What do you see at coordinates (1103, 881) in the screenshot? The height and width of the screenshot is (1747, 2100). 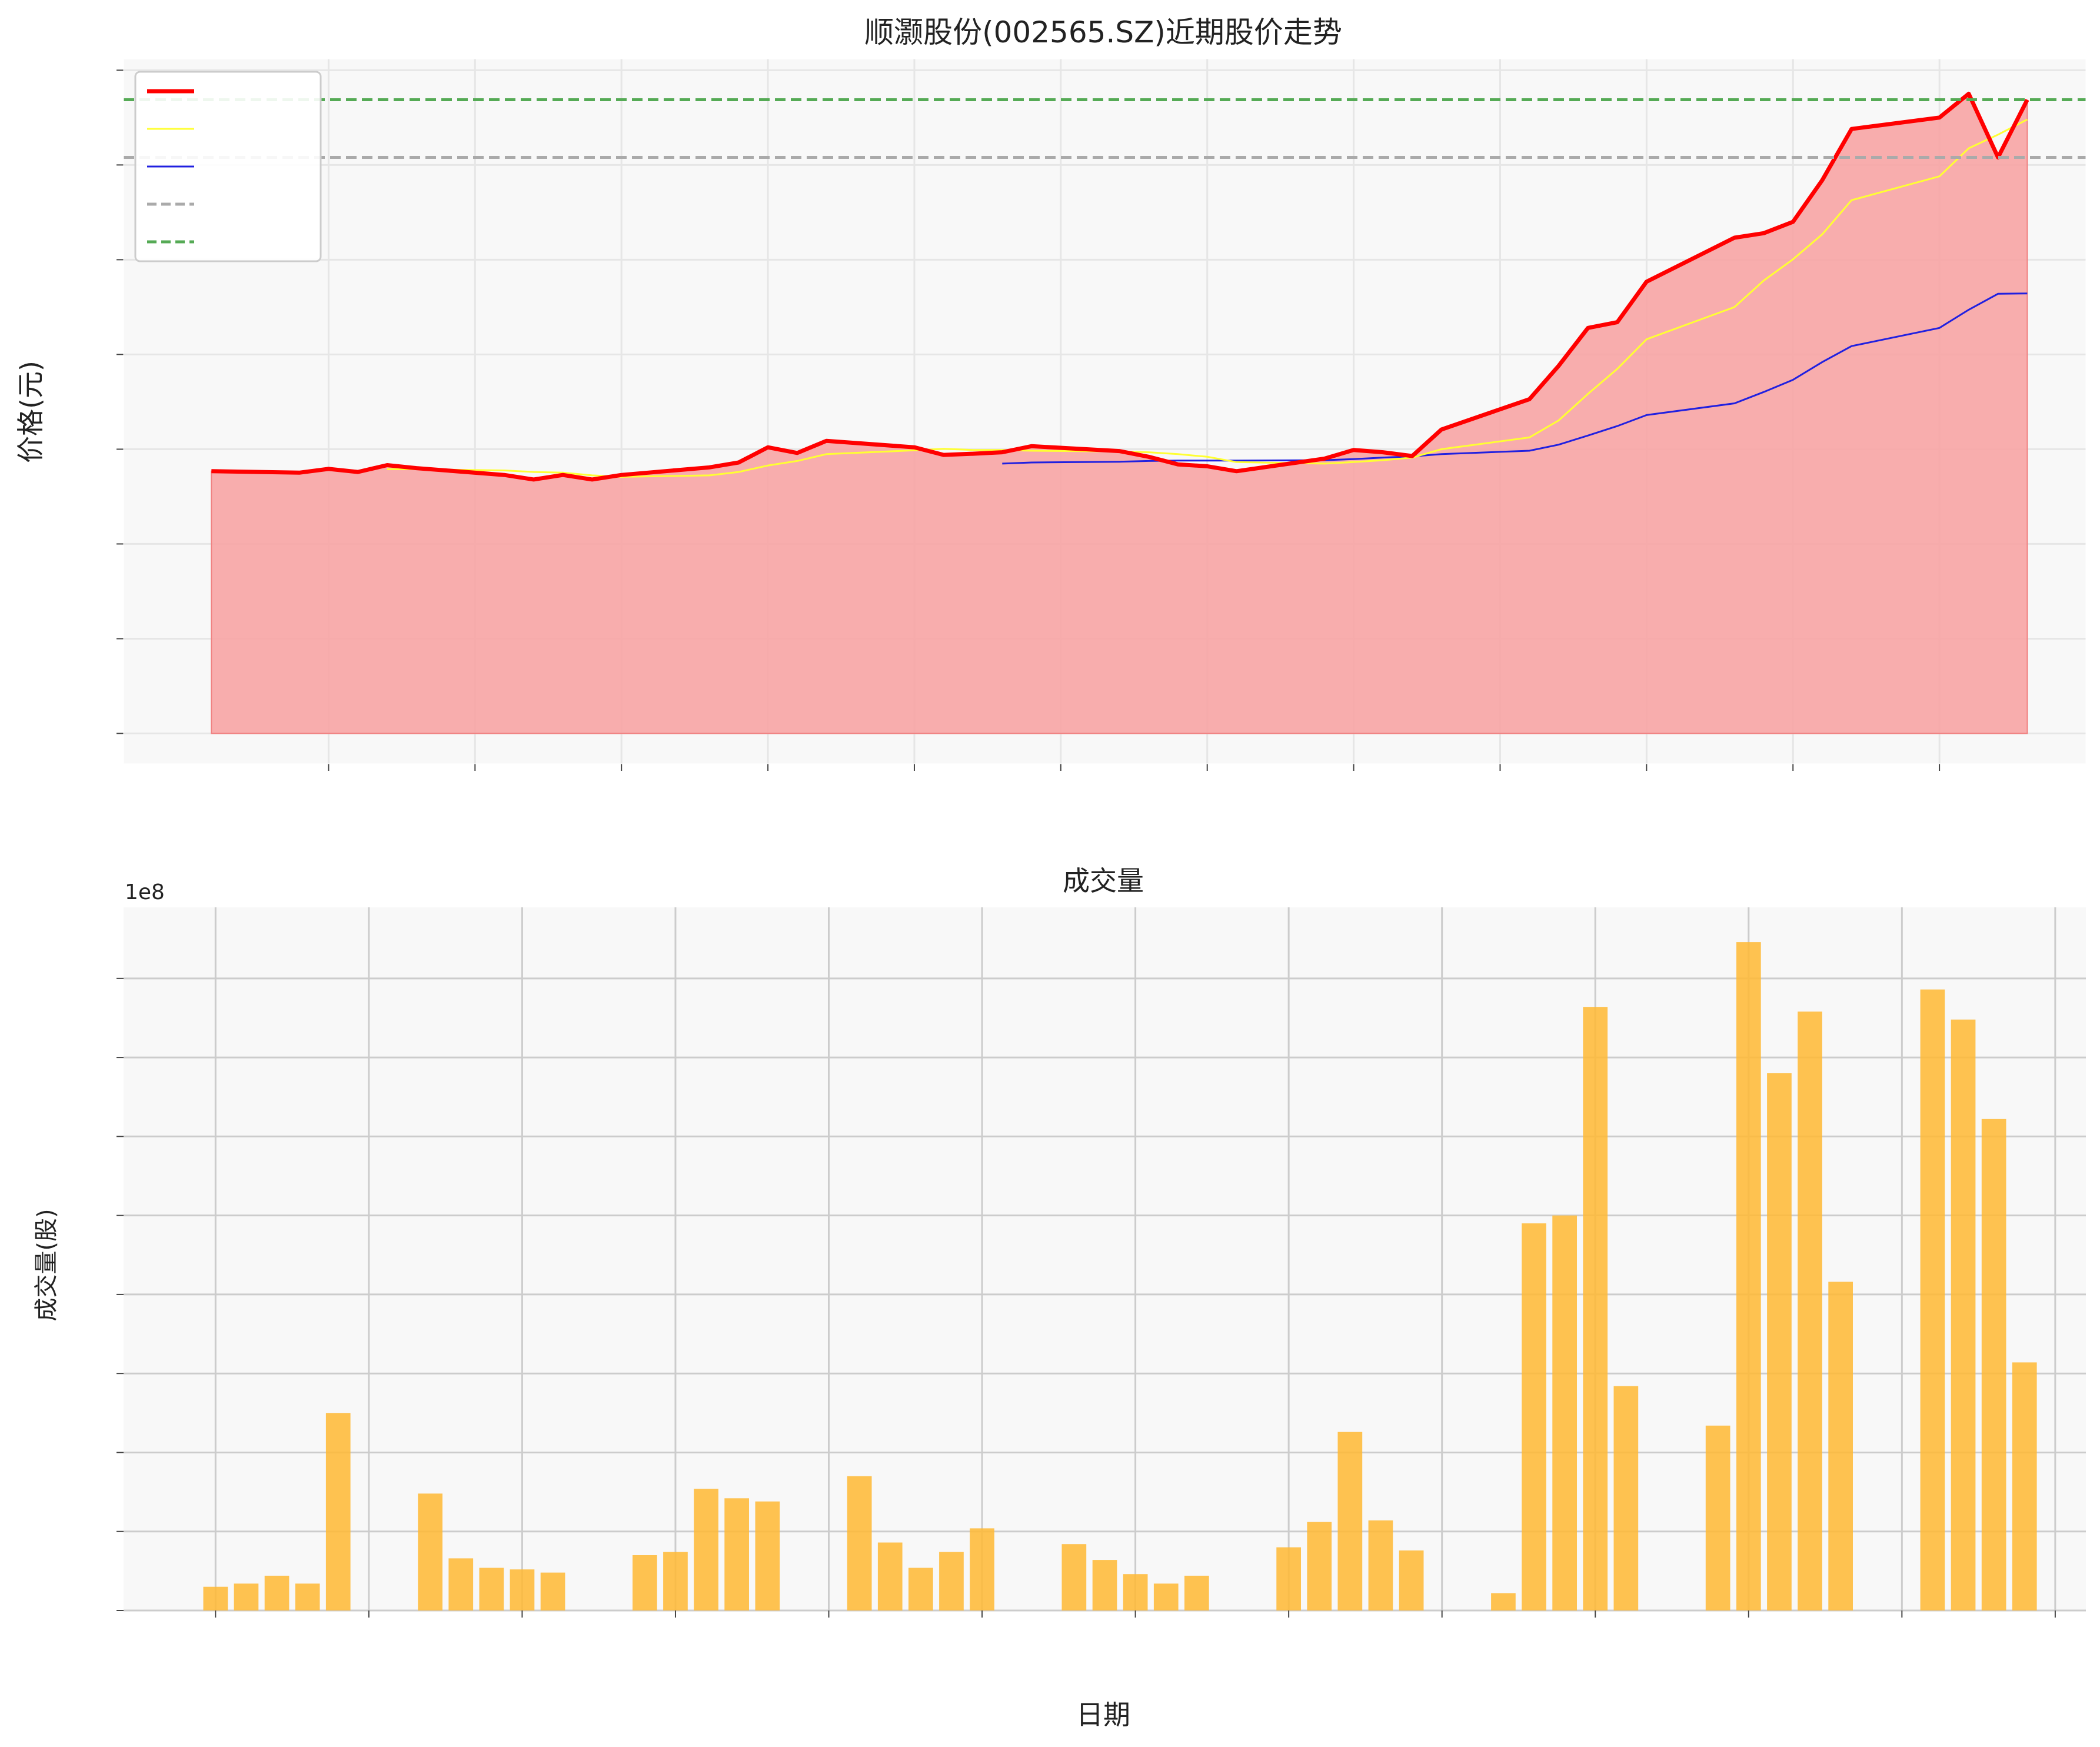 I see `volume-chart-title: 成交量` at bounding box center [1103, 881].